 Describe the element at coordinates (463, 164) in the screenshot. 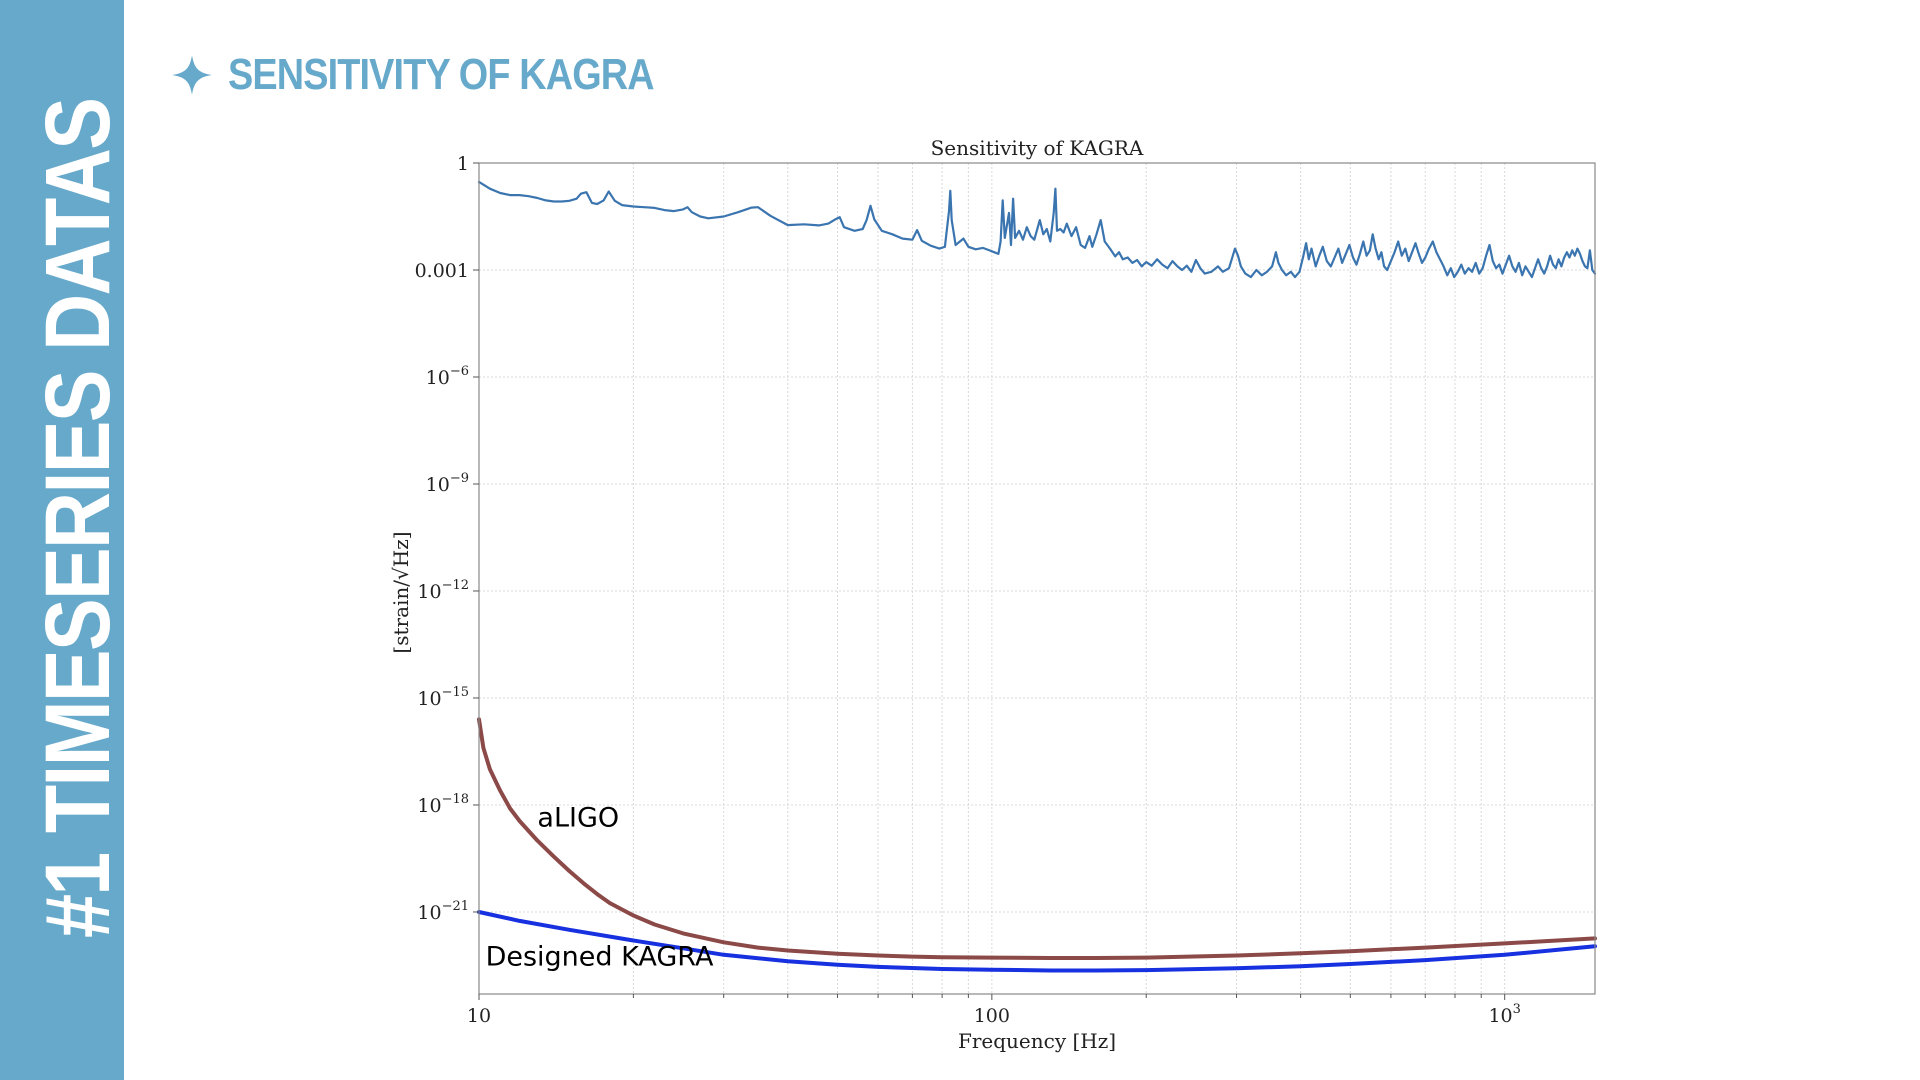

I see `y-tick-label: 1` at that location.